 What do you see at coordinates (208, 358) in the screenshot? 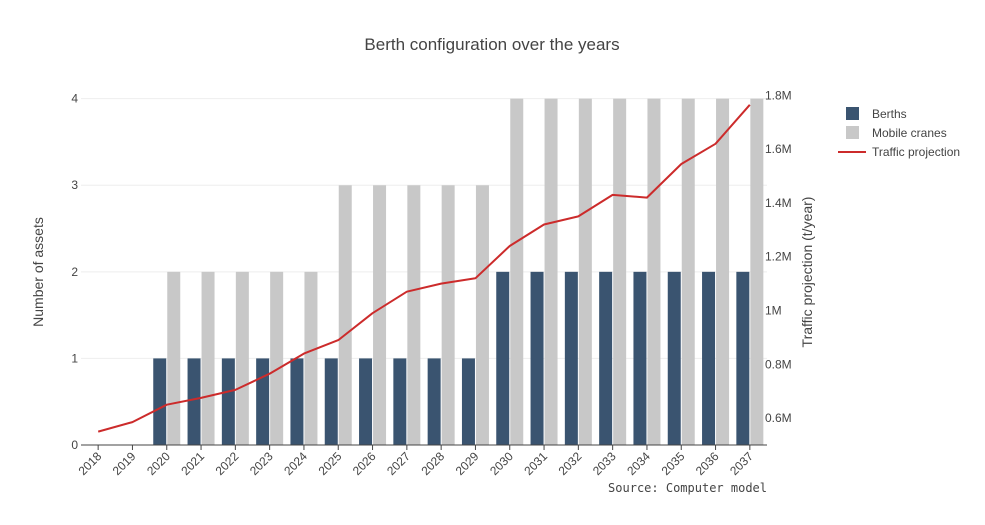
I see `bar-mobile-cranes-2021` at bounding box center [208, 358].